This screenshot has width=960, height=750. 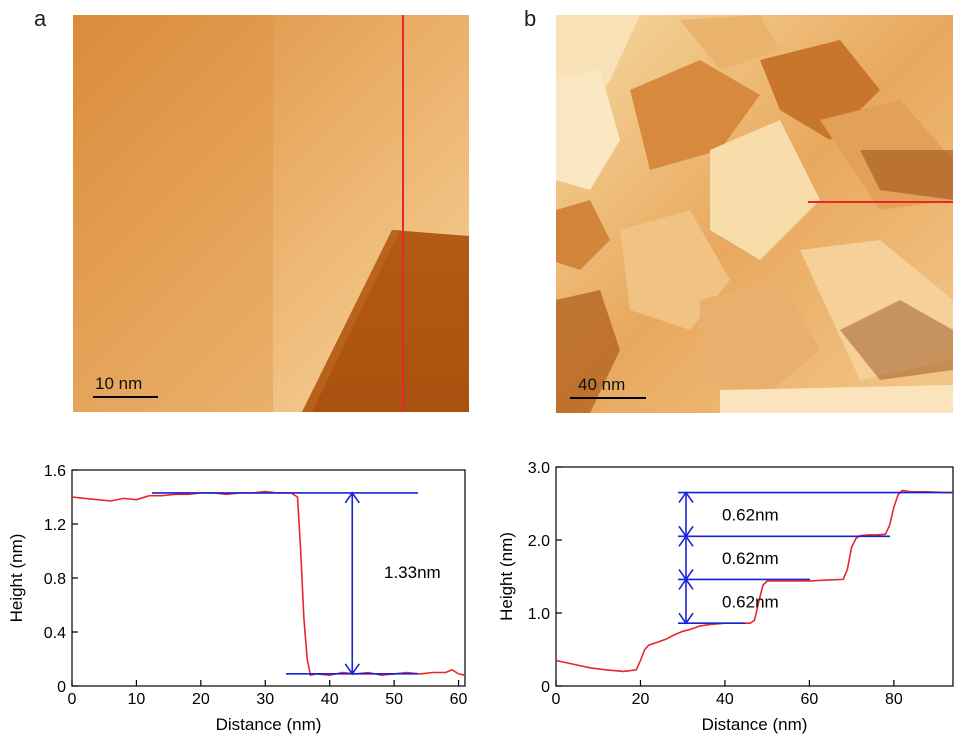 What do you see at coordinates (894, 699) in the screenshot?
I see `x-tick-label: 80` at bounding box center [894, 699].